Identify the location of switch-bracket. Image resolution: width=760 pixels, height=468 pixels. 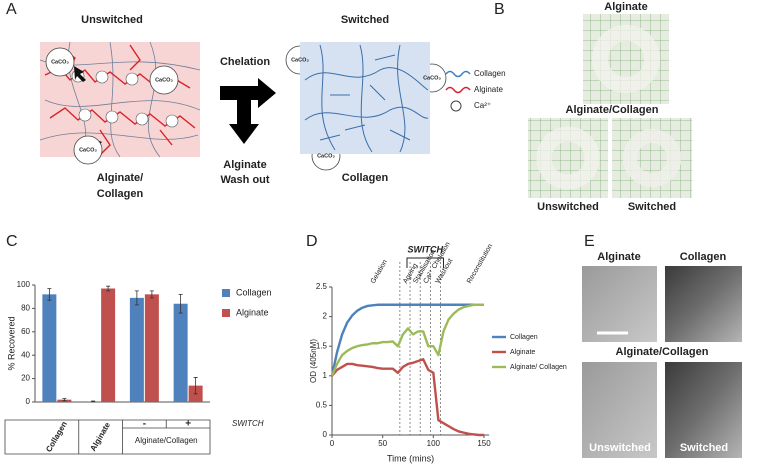
(425, 262).